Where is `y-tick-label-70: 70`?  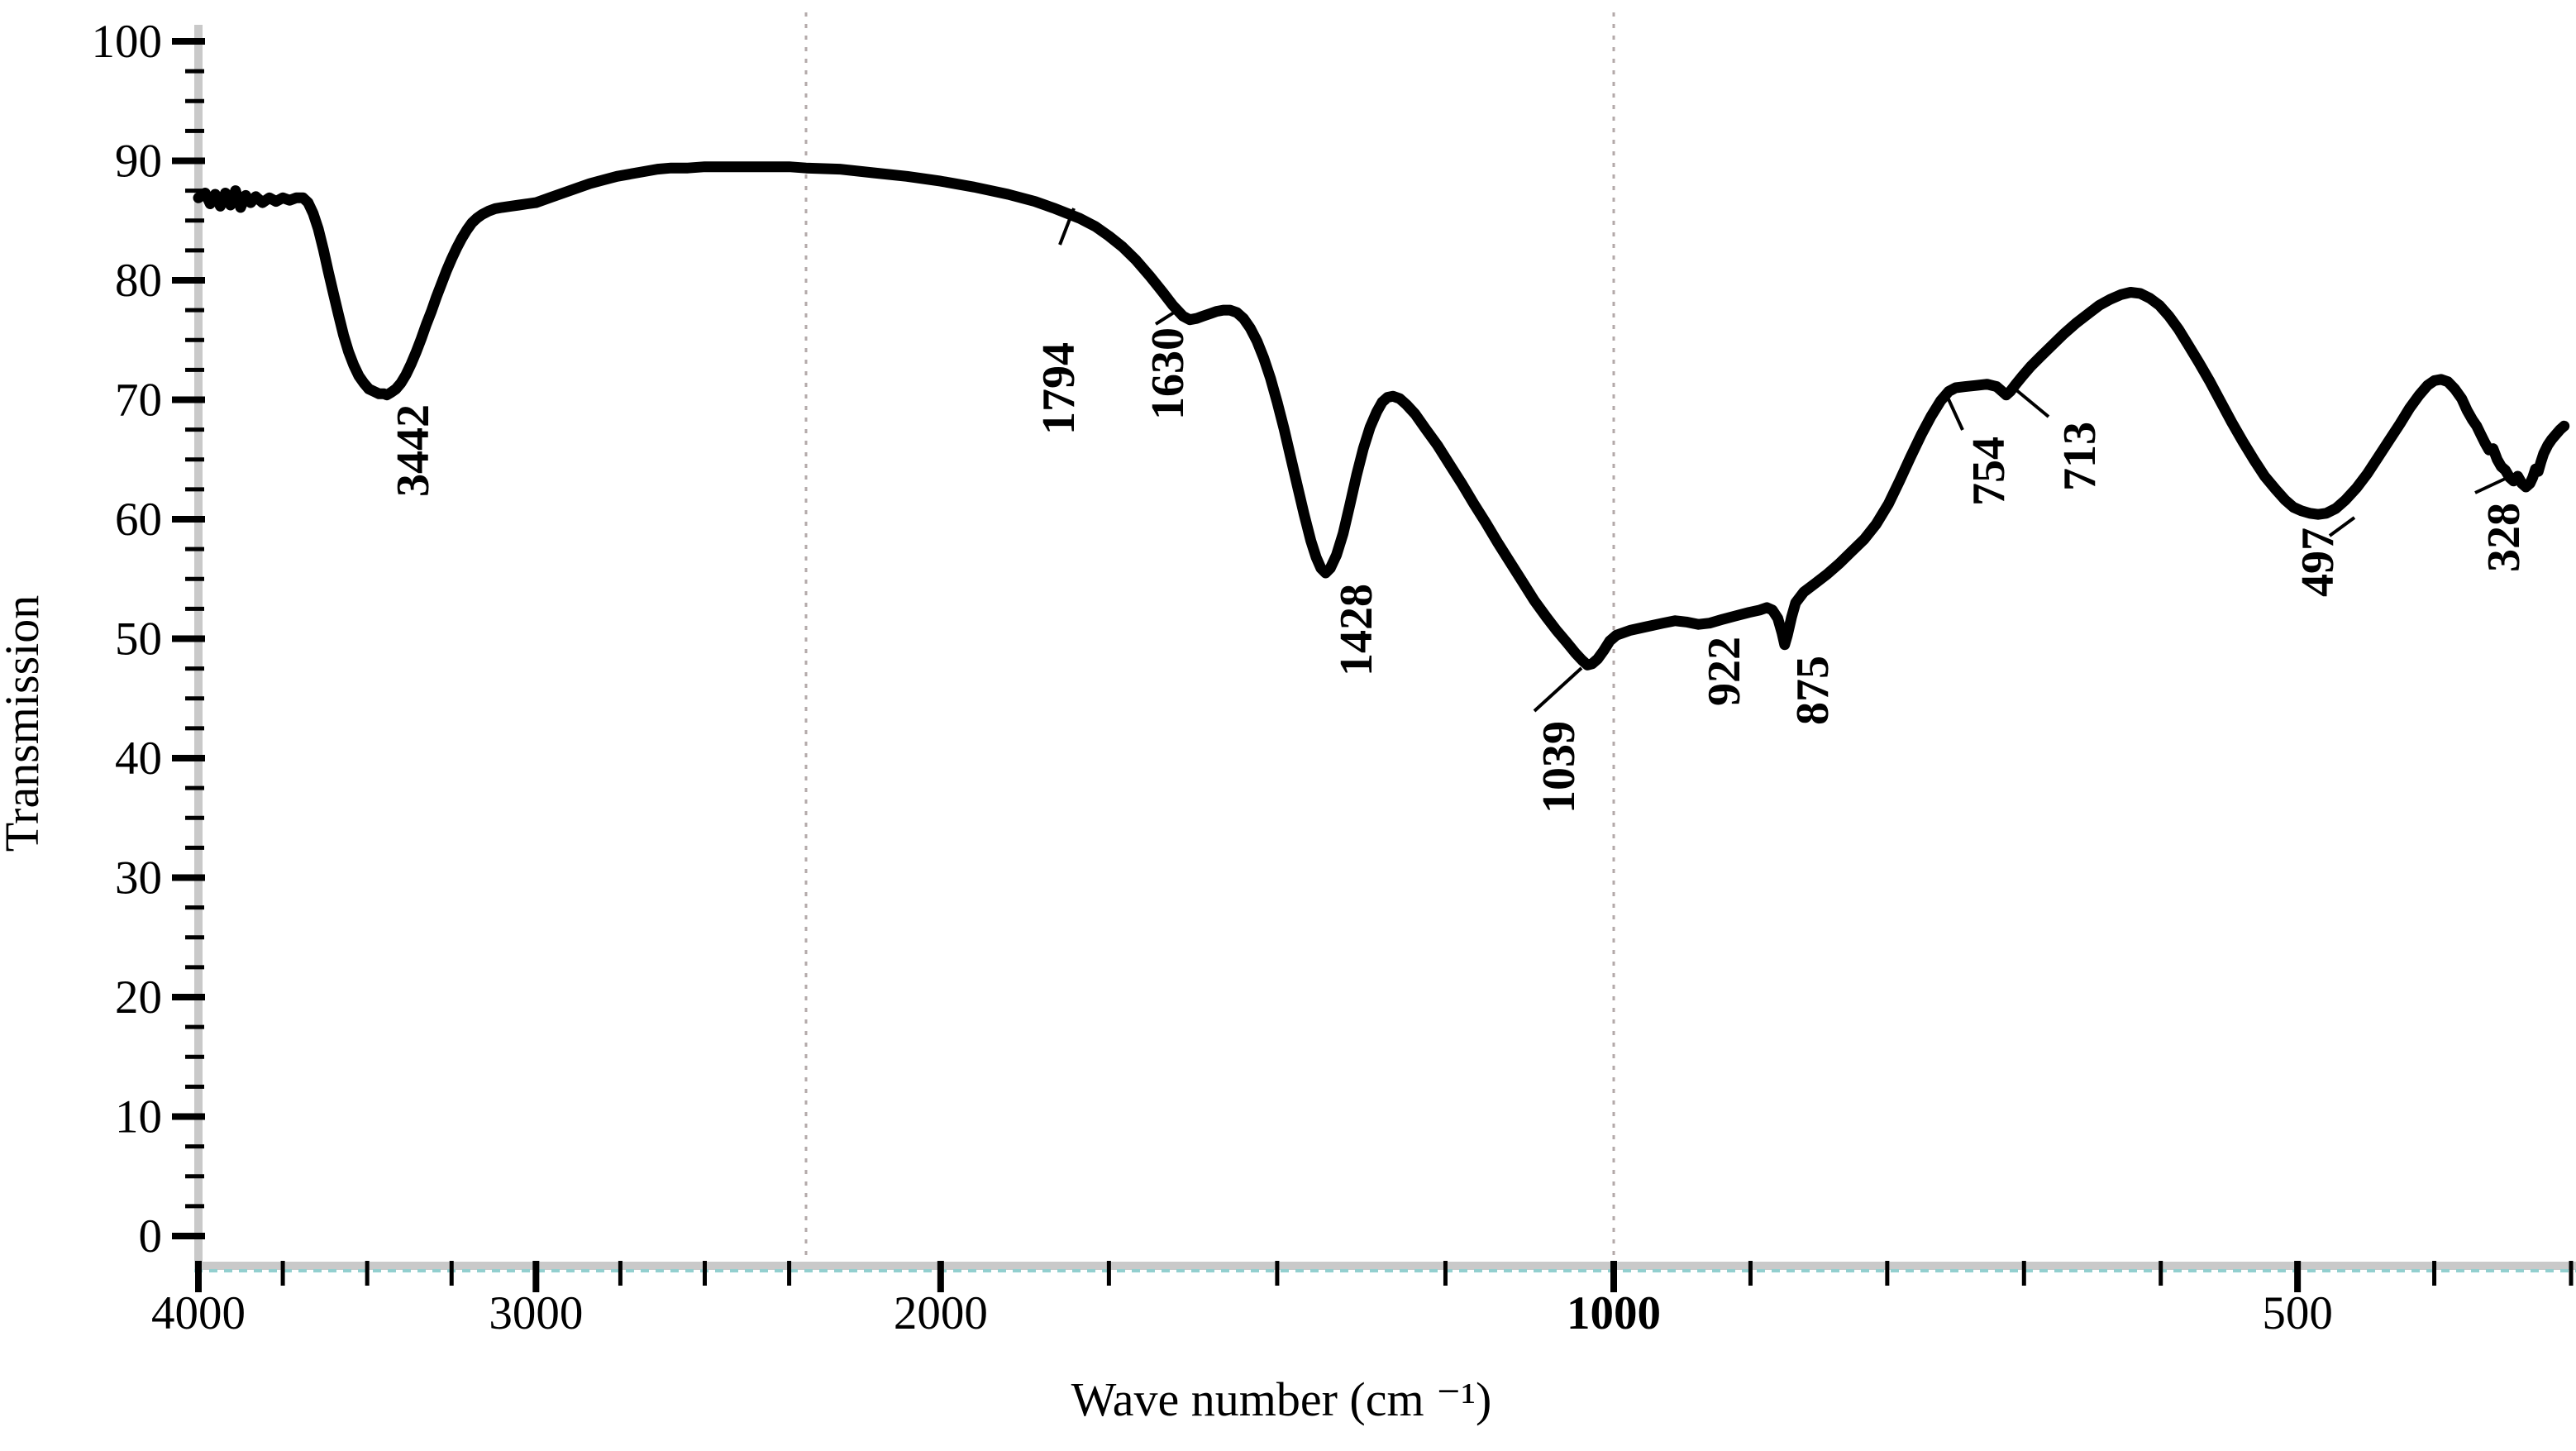
y-tick-label-70: 70 is located at coordinates (138, 401).